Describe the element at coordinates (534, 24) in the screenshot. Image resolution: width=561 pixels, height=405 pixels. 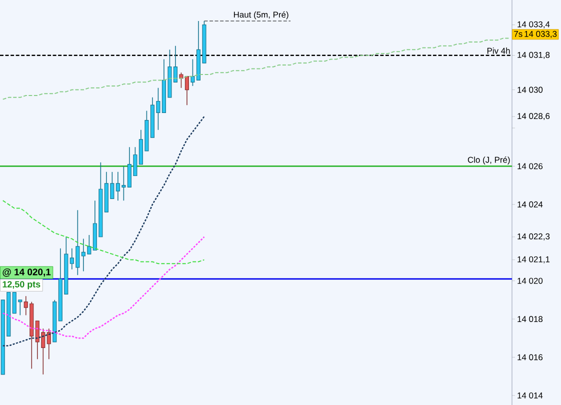
I see `y-tick-label: 14 033,4` at that location.